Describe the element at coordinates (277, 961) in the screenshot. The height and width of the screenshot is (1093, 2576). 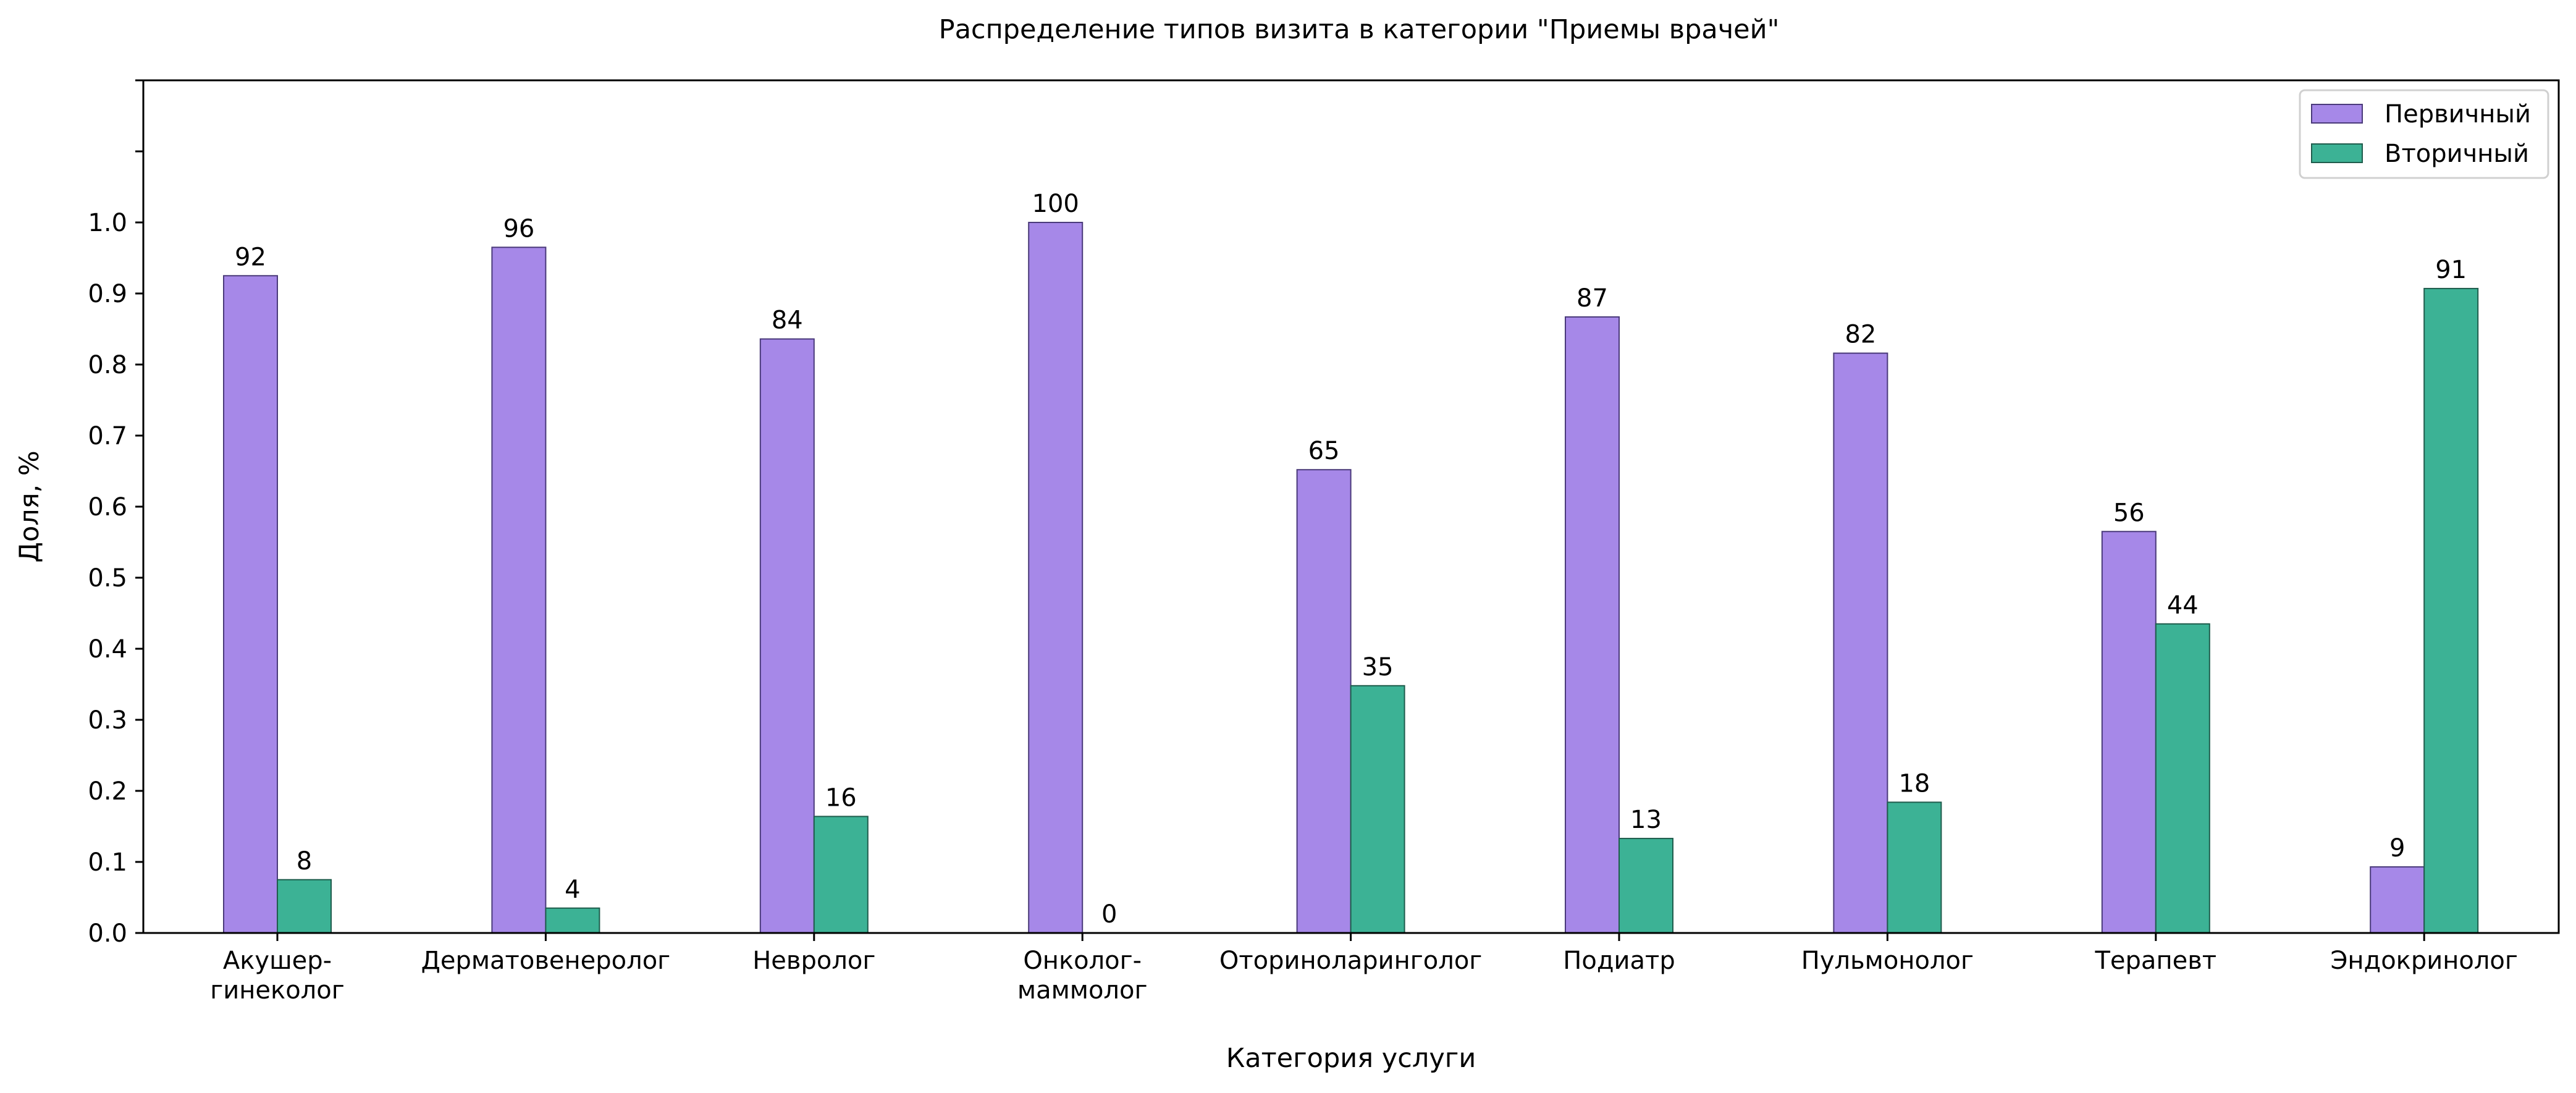
I see `x-tick-label-line: Акушер-` at that location.